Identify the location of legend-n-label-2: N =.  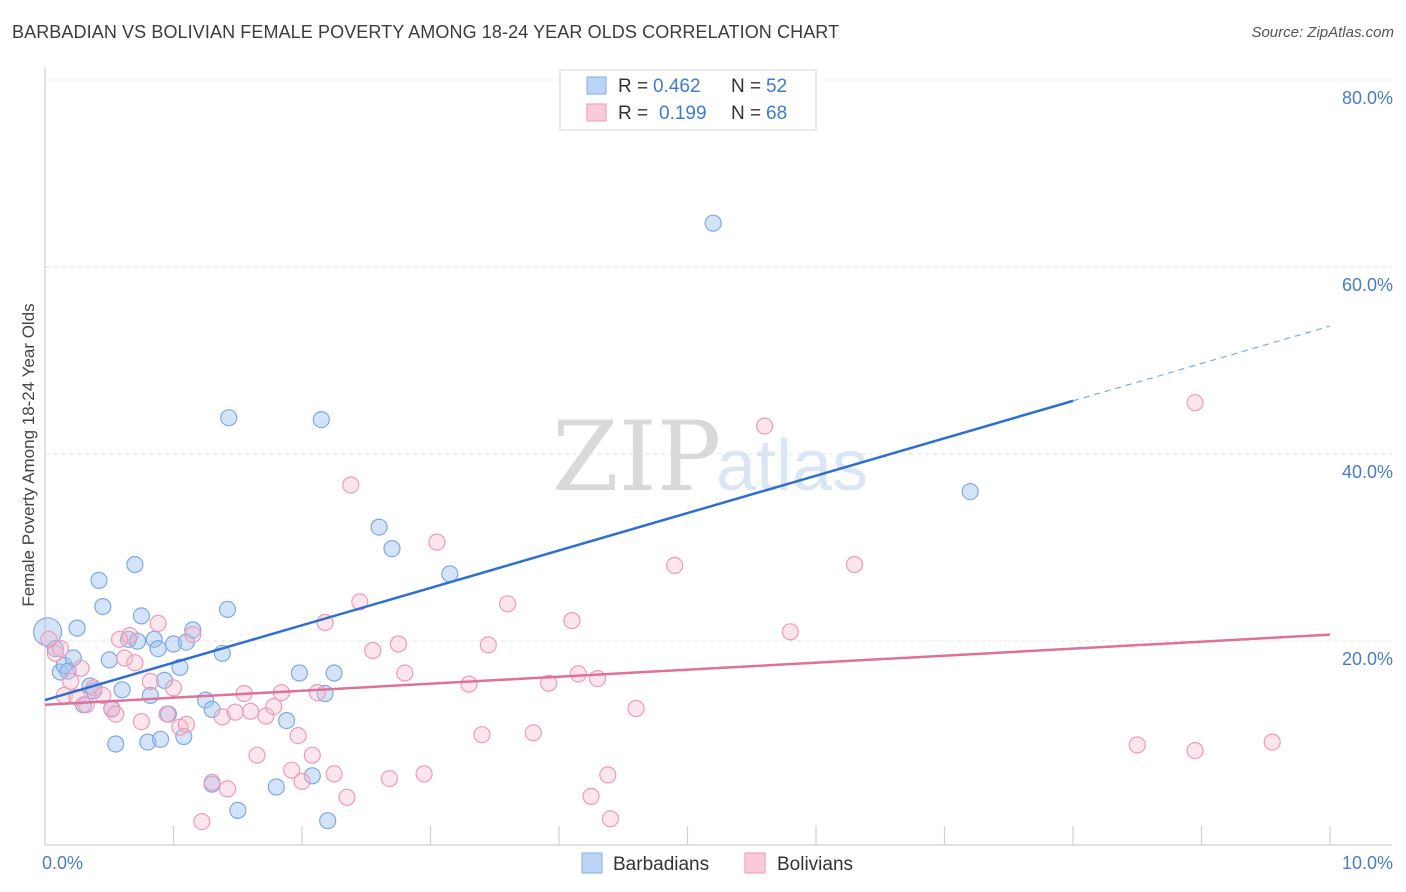
(746, 113).